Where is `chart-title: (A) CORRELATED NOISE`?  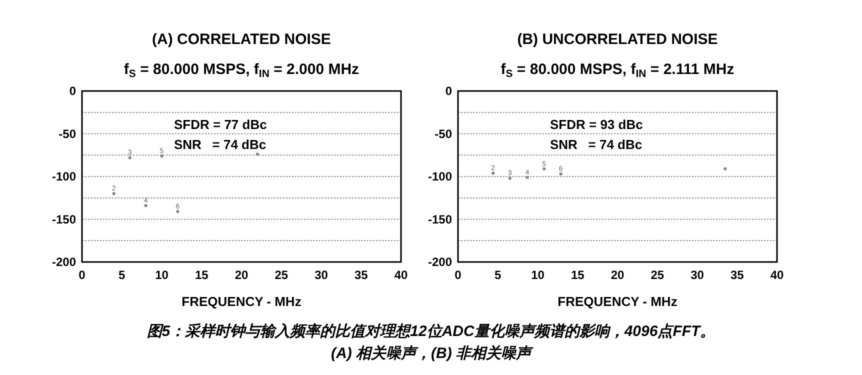 chart-title: (A) CORRELATED NOISE is located at coordinates (241, 39).